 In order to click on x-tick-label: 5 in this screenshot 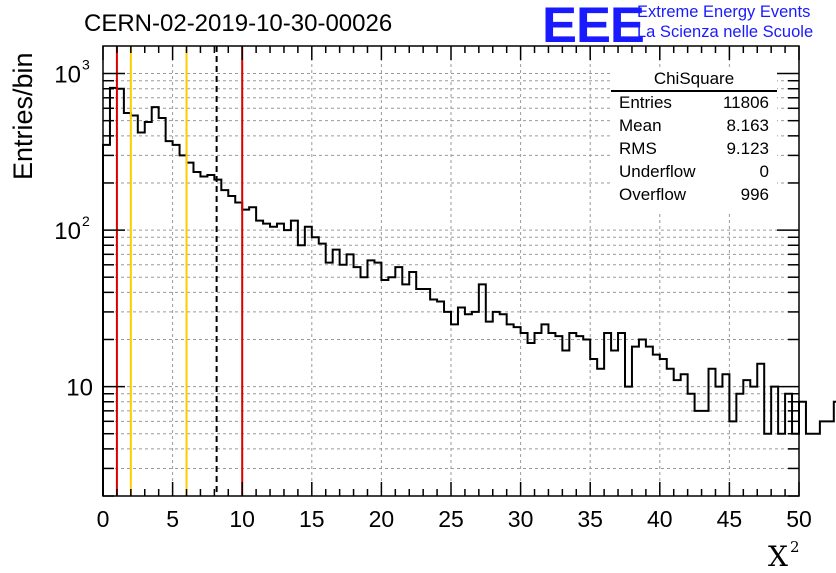, I will do `click(172, 519)`.